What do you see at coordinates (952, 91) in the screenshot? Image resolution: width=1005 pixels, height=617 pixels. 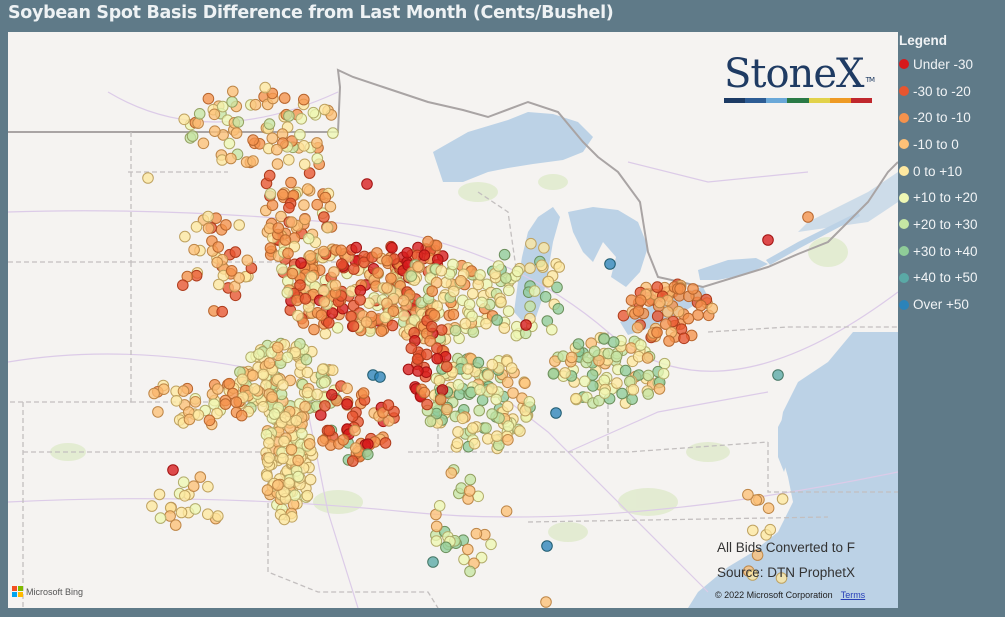 I see `legend-item: -30 to -20` at bounding box center [952, 91].